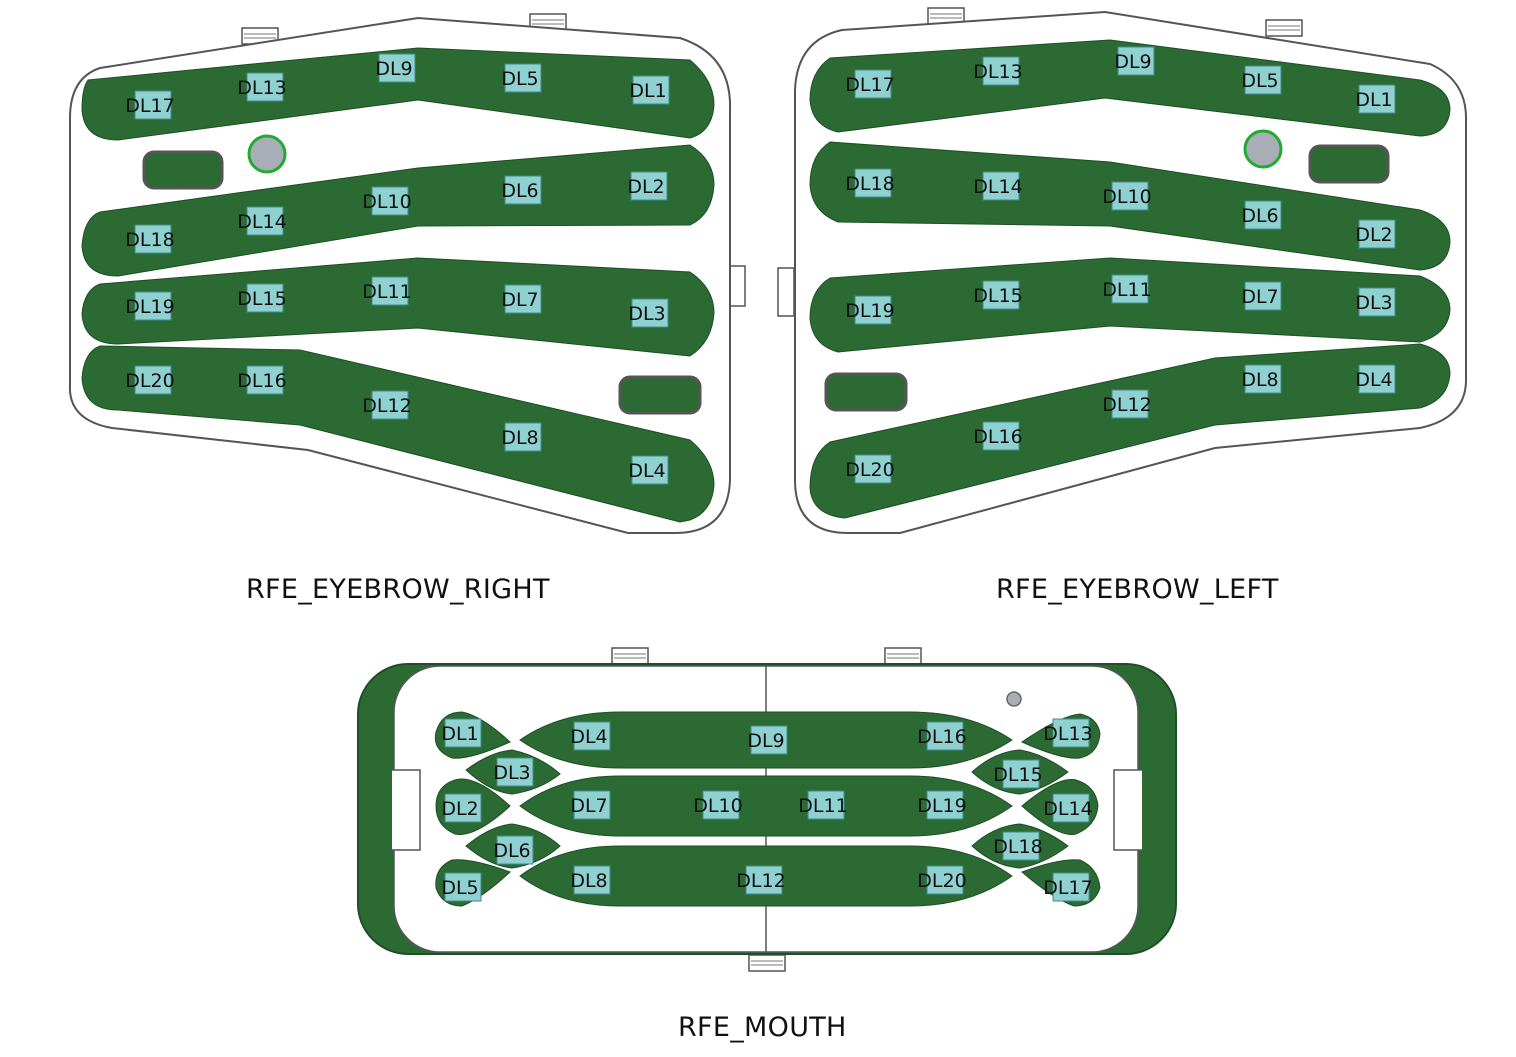 Image resolution: width=1516 pixels, height=1057 pixels. Describe the element at coordinates (398, 589) in the screenshot. I see `caption-eyebrow-right: RFE_EYEBROW_RIGHT` at that location.